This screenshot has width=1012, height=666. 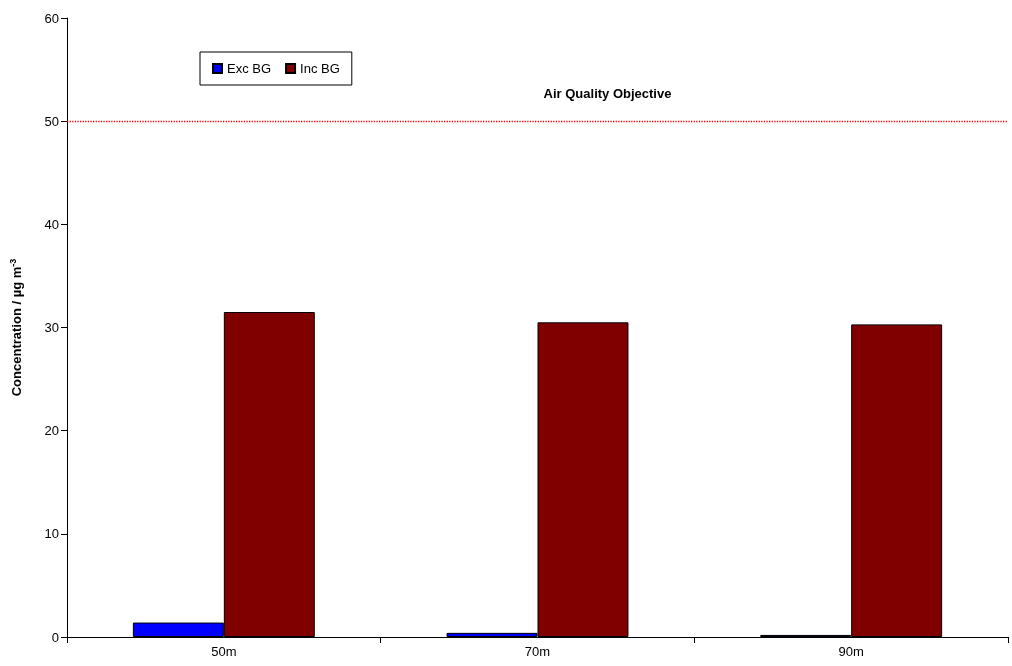 I want to click on y-tick-label: 30, so click(x=51, y=327).